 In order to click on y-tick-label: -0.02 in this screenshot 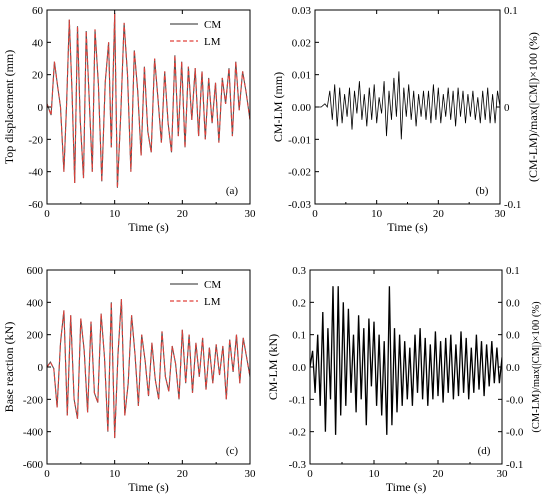, I will do `click(299, 173)`.